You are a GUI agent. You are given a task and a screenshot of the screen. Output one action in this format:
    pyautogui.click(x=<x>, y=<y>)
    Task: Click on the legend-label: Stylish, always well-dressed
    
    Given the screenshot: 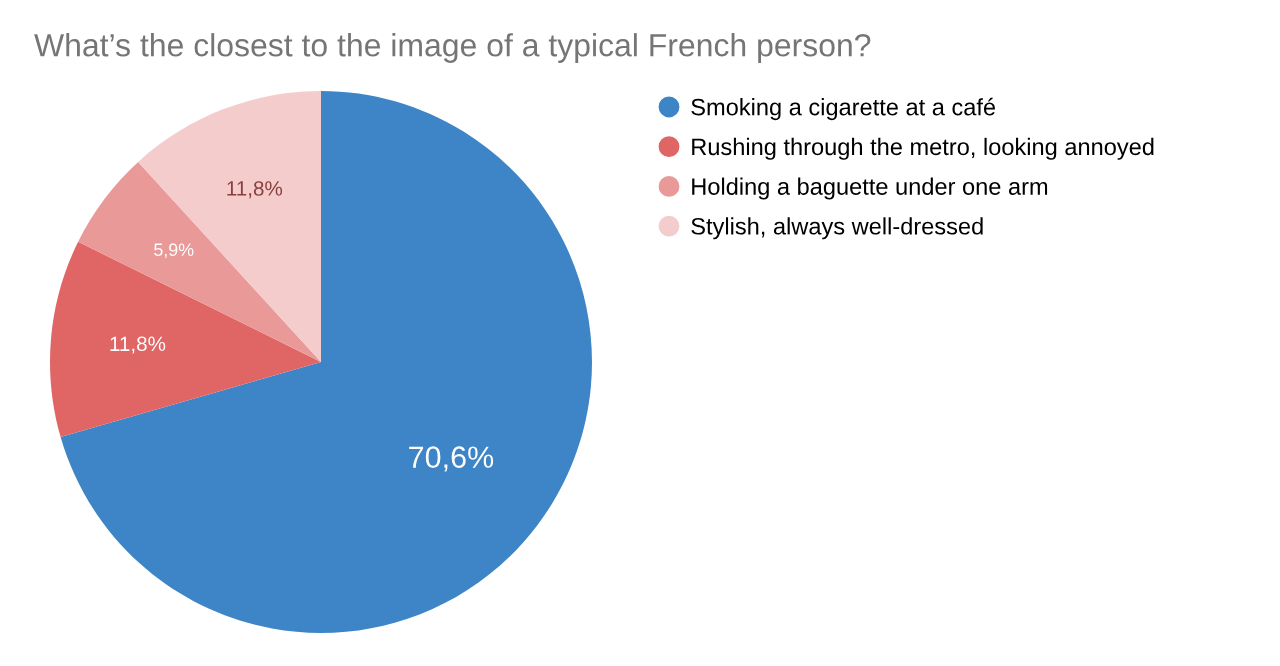 What is the action you would take?
    pyautogui.click(x=837, y=228)
    